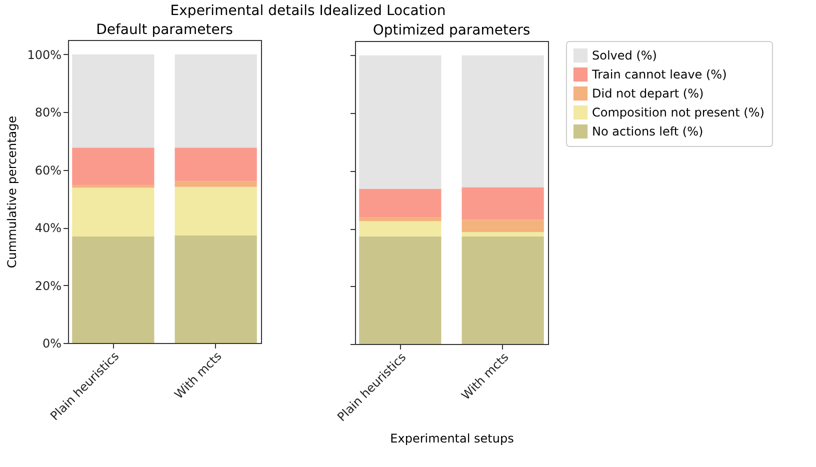  I want to click on chart-title: Default parameters, so click(164, 30).